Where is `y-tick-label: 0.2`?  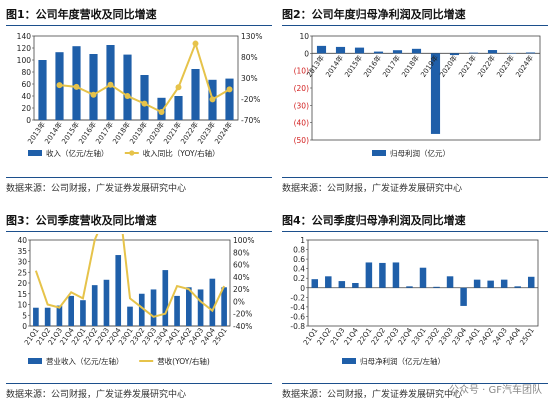 y-tick-label: 0.2 is located at coordinates (299, 278).